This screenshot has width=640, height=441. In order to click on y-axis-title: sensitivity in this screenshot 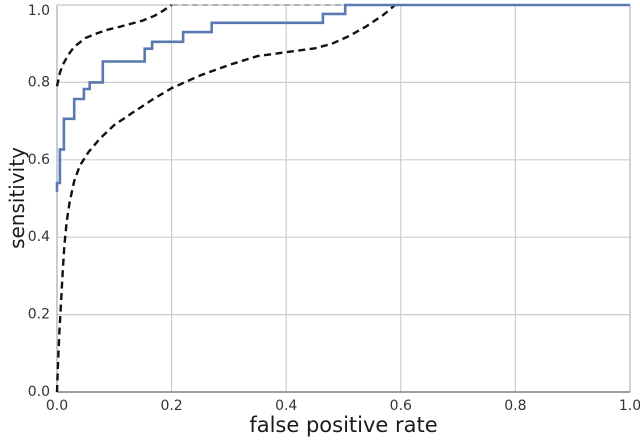, I will do `click(17, 198)`.